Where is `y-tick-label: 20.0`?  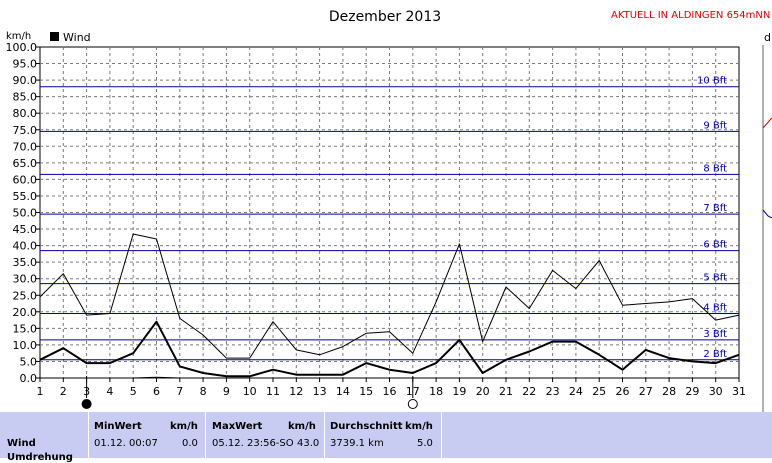 y-tick-label: 20.0 is located at coordinates (25, 312).